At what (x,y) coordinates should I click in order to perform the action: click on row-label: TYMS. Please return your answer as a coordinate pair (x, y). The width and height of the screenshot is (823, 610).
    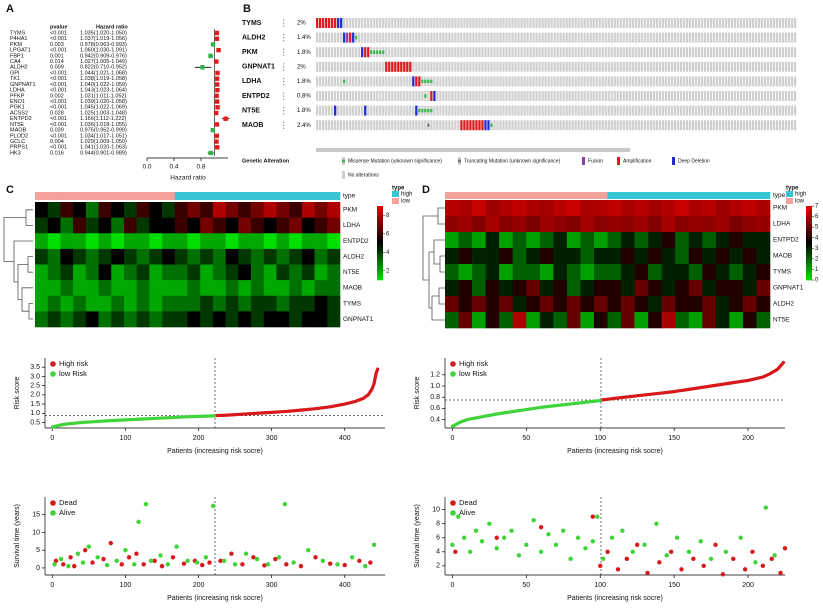
    Looking at the image, I should click on (352, 303).